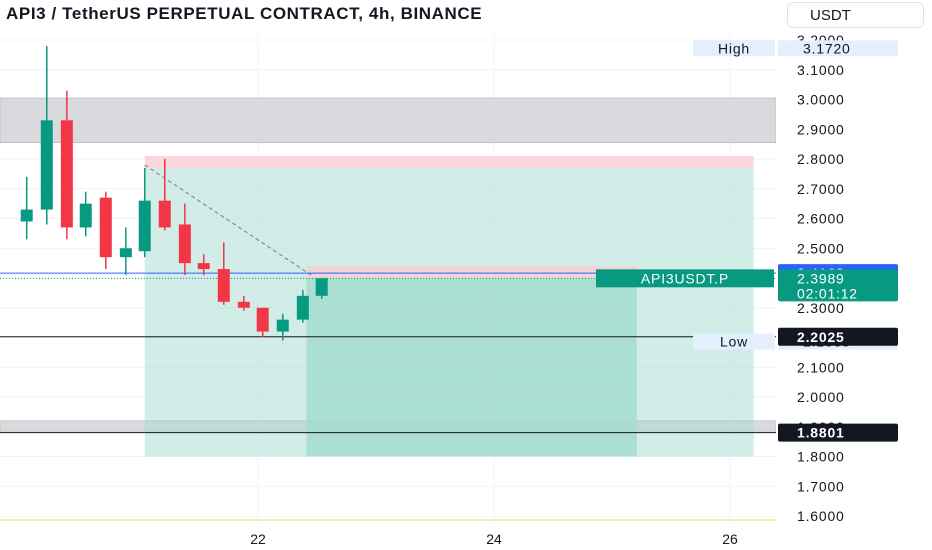  What do you see at coordinates (388, 537) in the screenshot?
I see `time-axis-bg` at bounding box center [388, 537].